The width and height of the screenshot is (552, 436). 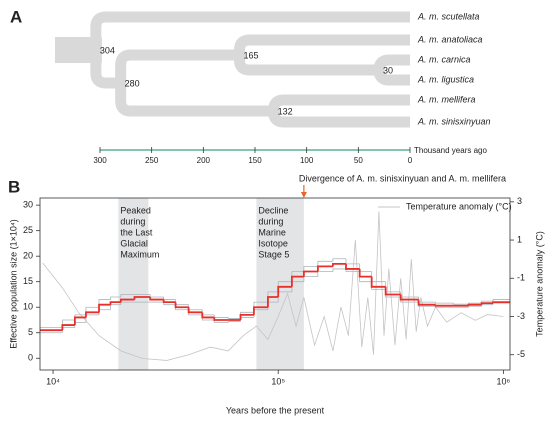 What do you see at coordinates (454, 121) in the screenshot?
I see `leaf-label: A. m. sinisxinyuan` at bounding box center [454, 121].